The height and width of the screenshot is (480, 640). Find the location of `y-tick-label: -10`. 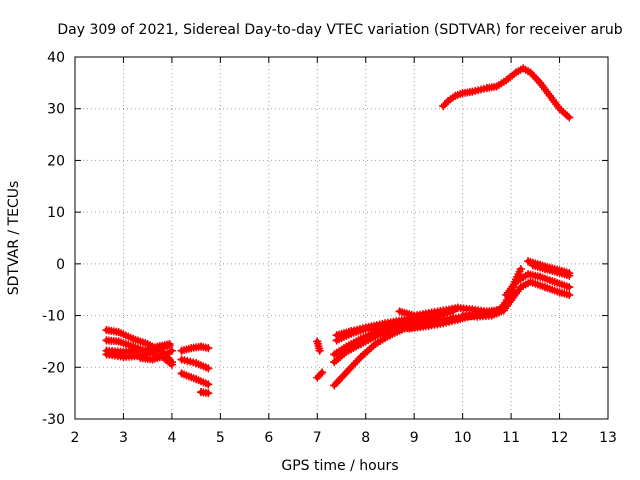

y-tick-label: -10 is located at coordinates (53, 317).